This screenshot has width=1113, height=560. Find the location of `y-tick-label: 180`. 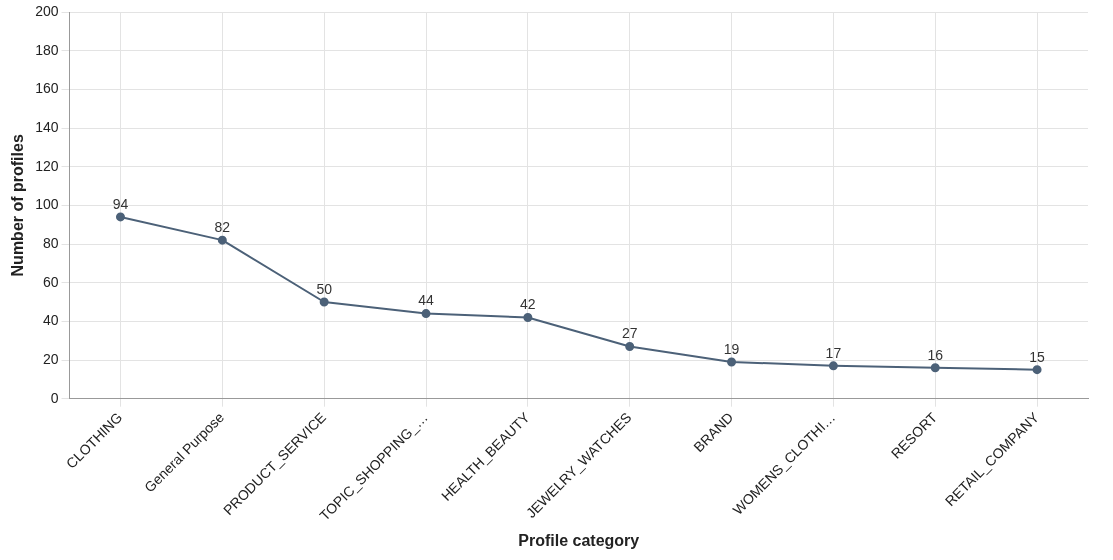

y-tick-label: 180 is located at coordinates (47, 49).